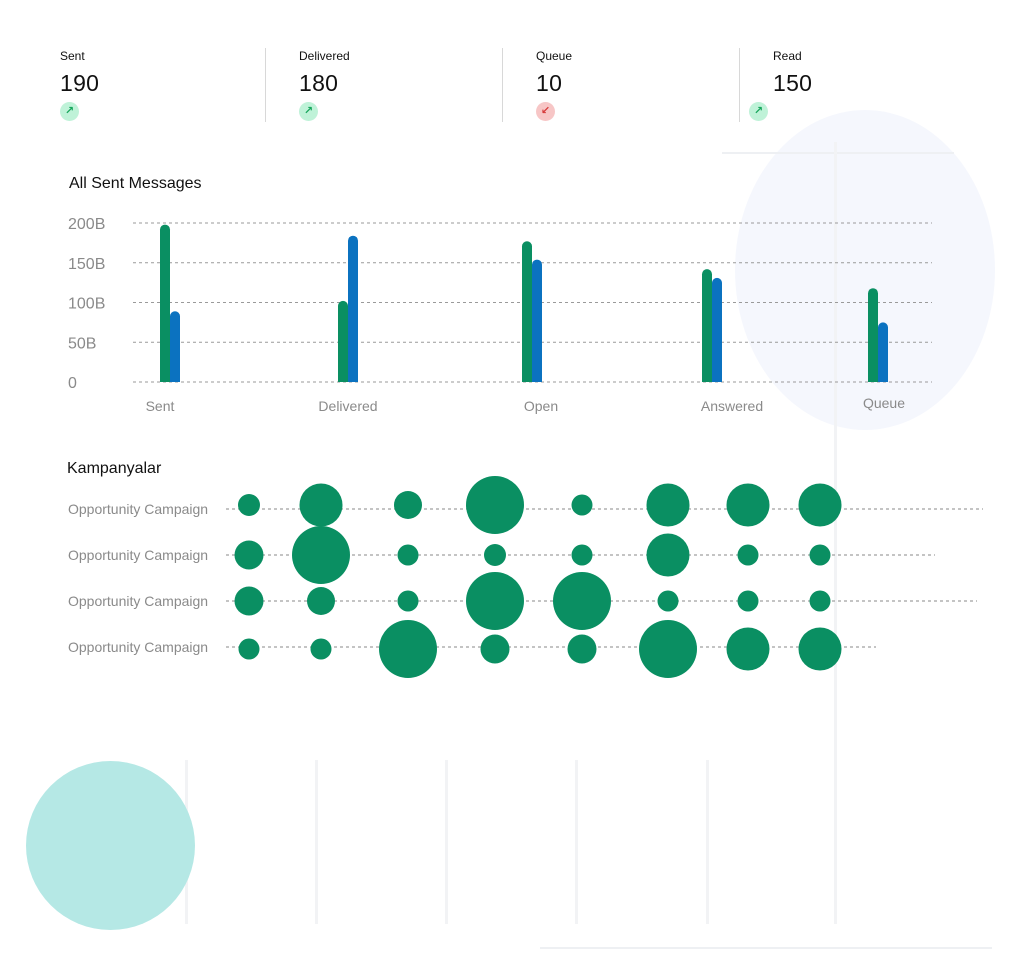 This screenshot has width=1024, height=963. What do you see at coordinates (541, 406) in the screenshot?
I see `x-tick-label: Open` at bounding box center [541, 406].